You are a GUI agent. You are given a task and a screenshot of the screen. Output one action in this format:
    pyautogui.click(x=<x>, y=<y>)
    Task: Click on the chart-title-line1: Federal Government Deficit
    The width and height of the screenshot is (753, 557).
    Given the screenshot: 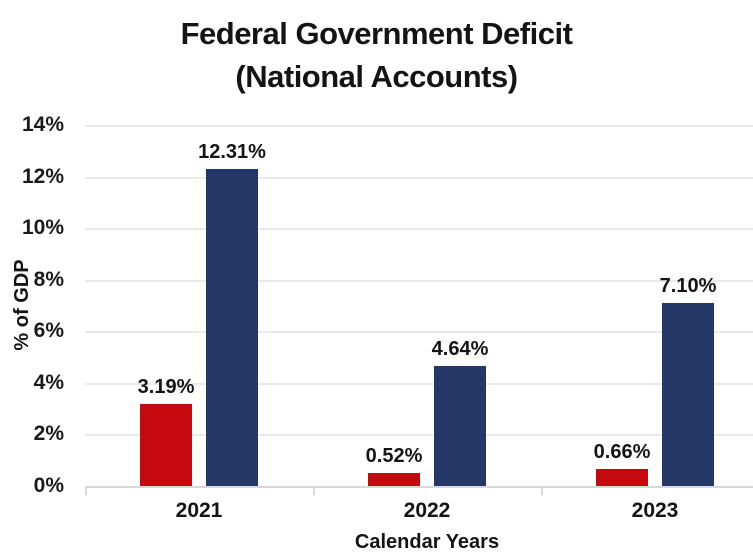 What is the action you would take?
    pyautogui.click(x=376, y=33)
    